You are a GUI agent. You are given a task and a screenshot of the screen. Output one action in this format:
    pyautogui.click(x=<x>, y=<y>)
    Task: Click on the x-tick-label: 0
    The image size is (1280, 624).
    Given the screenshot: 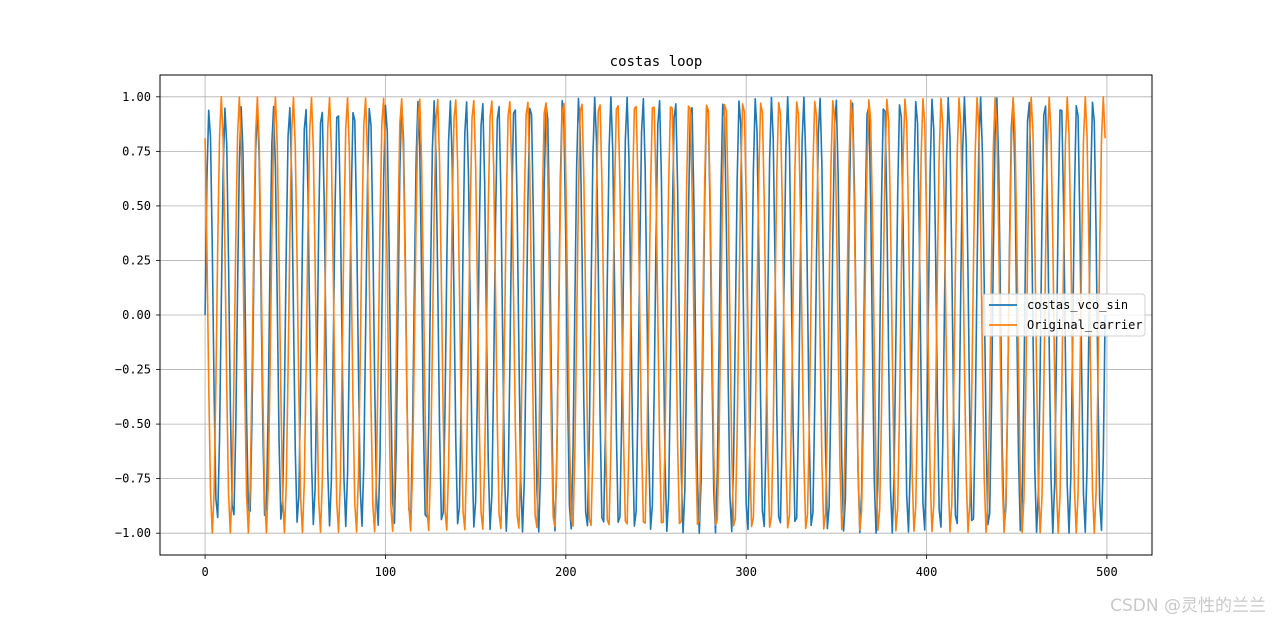 What is the action you would take?
    pyautogui.click(x=204, y=572)
    